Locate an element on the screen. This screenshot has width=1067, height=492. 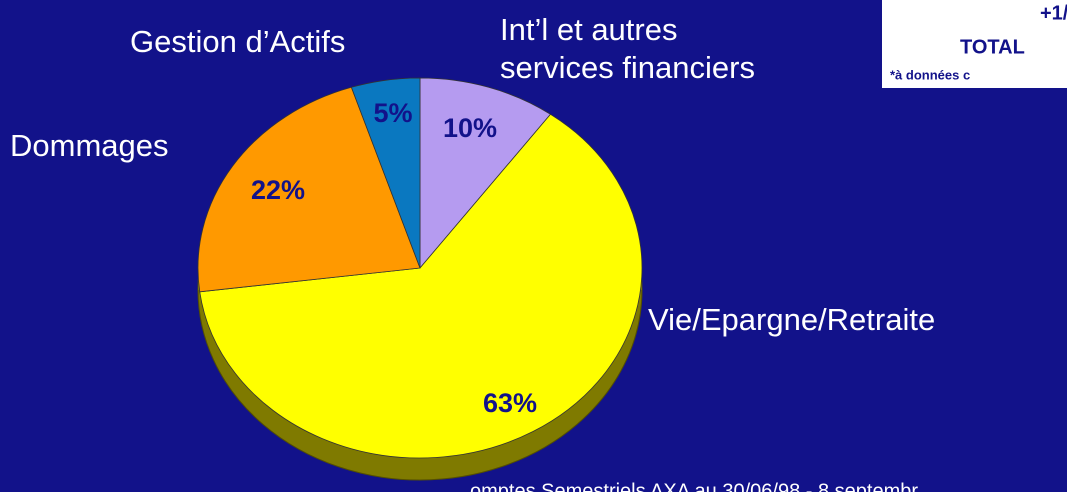
category-label: Int’l et autres is located at coordinates (588, 29).